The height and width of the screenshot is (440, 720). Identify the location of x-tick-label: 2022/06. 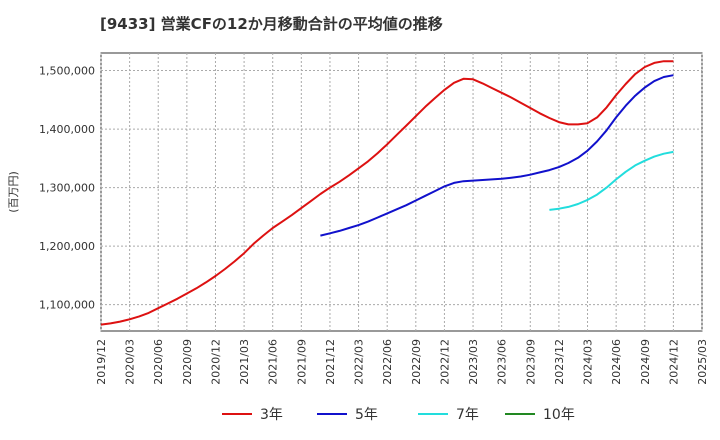
(387, 362).